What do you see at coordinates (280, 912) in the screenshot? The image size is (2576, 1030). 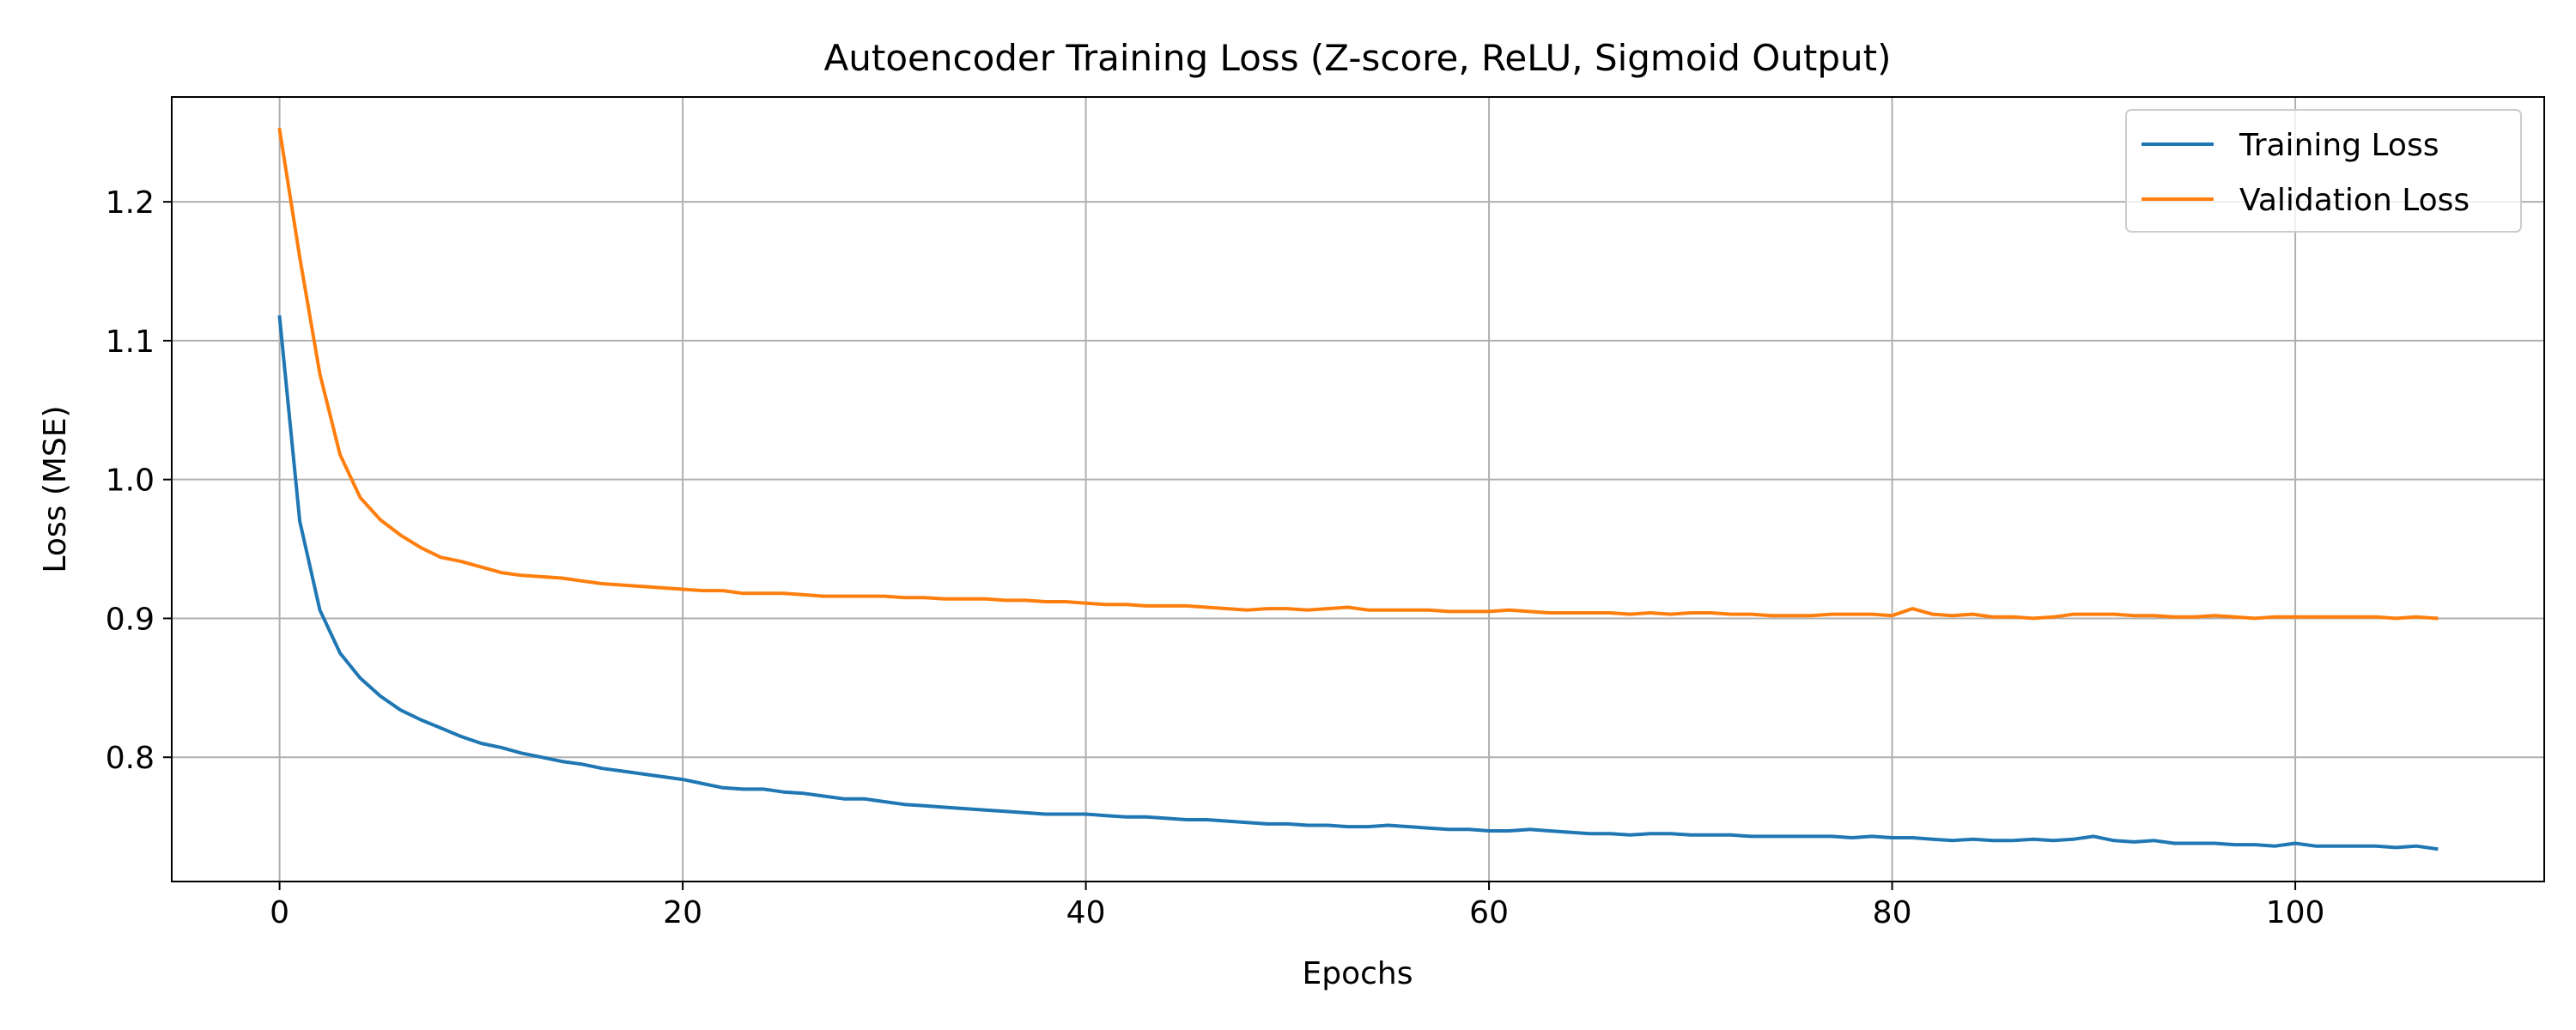 I see `x-tick-label: 0` at bounding box center [280, 912].